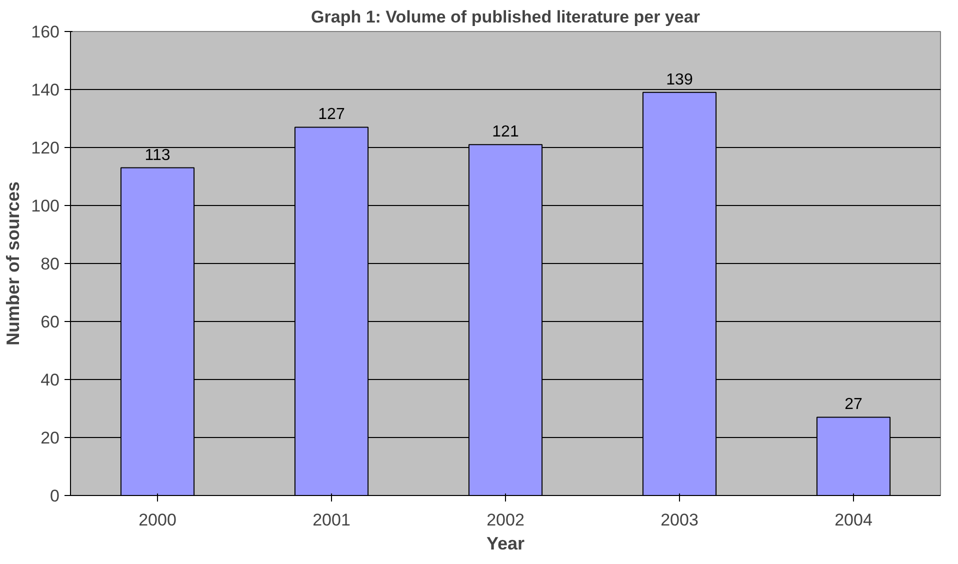 Image resolution: width=958 pixels, height=564 pixels. What do you see at coordinates (50, 438) in the screenshot?
I see `y-tick-label: 20` at bounding box center [50, 438].